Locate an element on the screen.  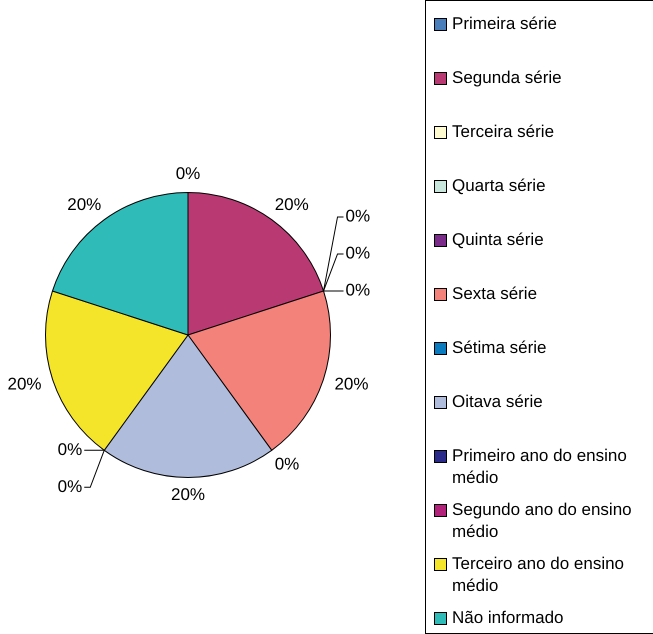
legend-label: Primeiro ano do ensino médio is located at coordinates (540, 467).